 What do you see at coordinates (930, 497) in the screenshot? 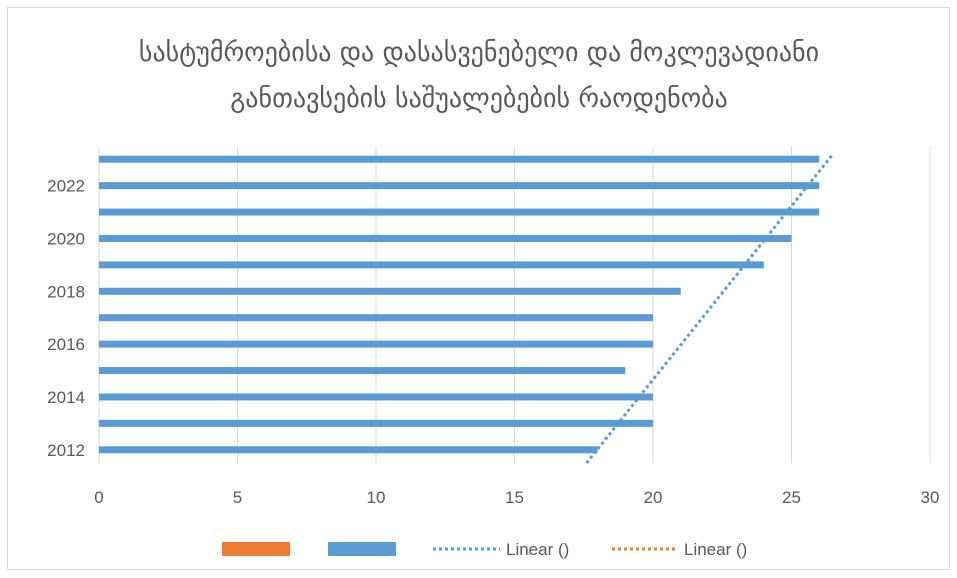
I see `x-tick-label: 30` at bounding box center [930, 497].